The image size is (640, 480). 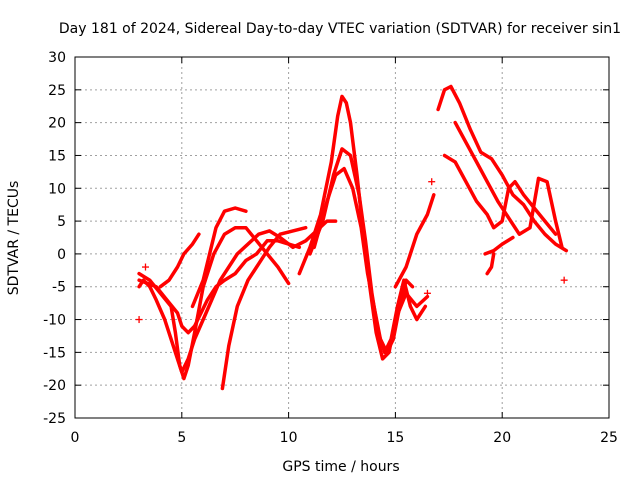 What do you see at coordinates (54, 419) in the screenshot?
I see `y-tick-label: -25` at bounding box center [54, 419].